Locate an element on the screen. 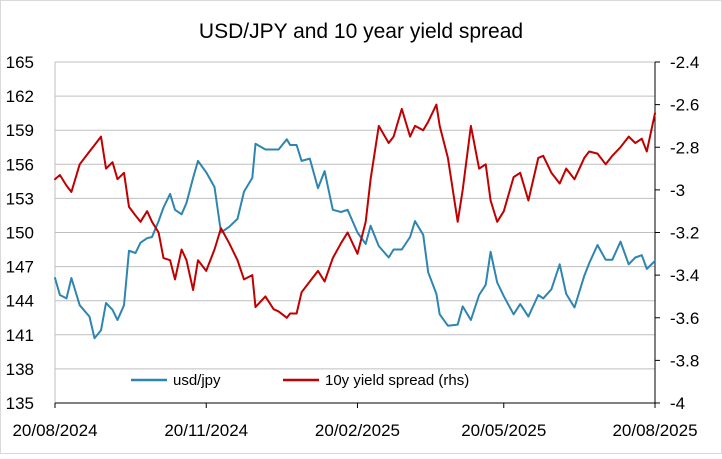 The width and height of the screenshot is (722, 459). y-left-tick-label: 147 is located at coordinates (20, 267).